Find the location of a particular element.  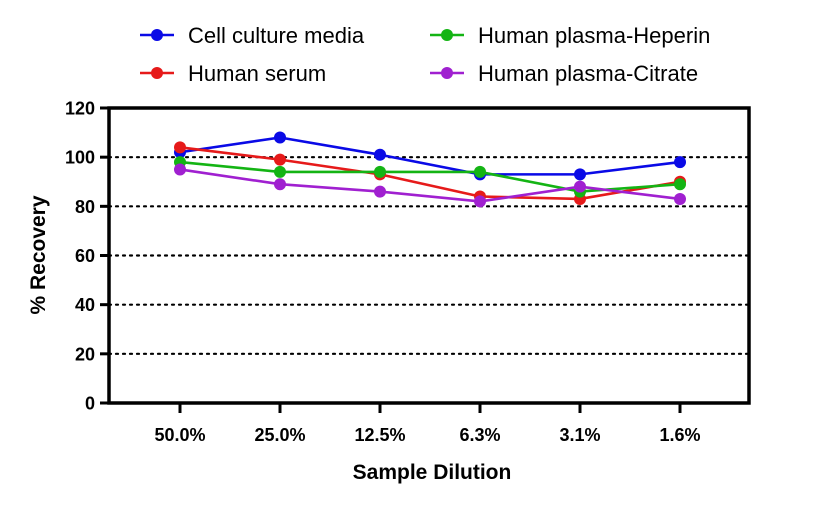

x-tick-label: 6.3% is located at coordinates (479, 435).